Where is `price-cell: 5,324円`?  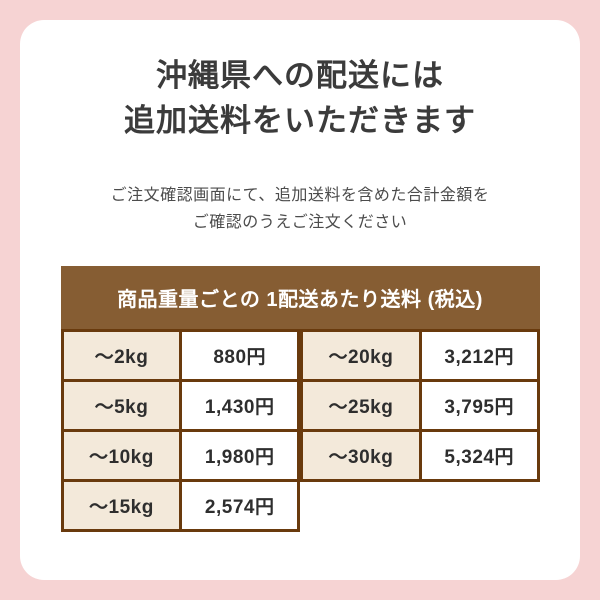 price-cell: 5,324円 is located at coordinates (479, 456).